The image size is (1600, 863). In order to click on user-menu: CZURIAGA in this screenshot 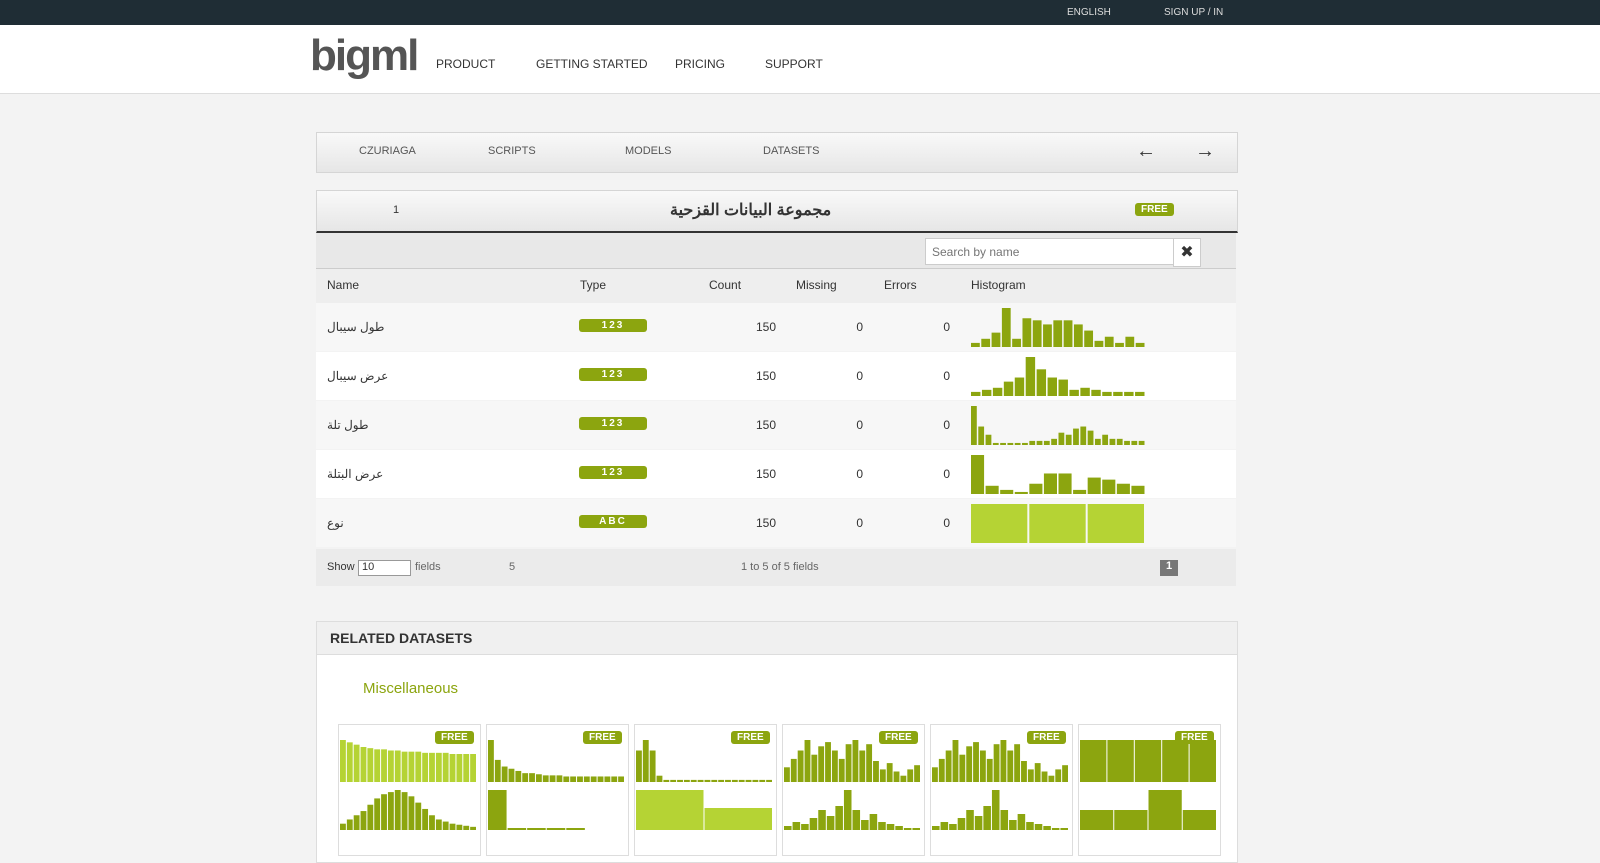, I will do `click(387, 151)`.